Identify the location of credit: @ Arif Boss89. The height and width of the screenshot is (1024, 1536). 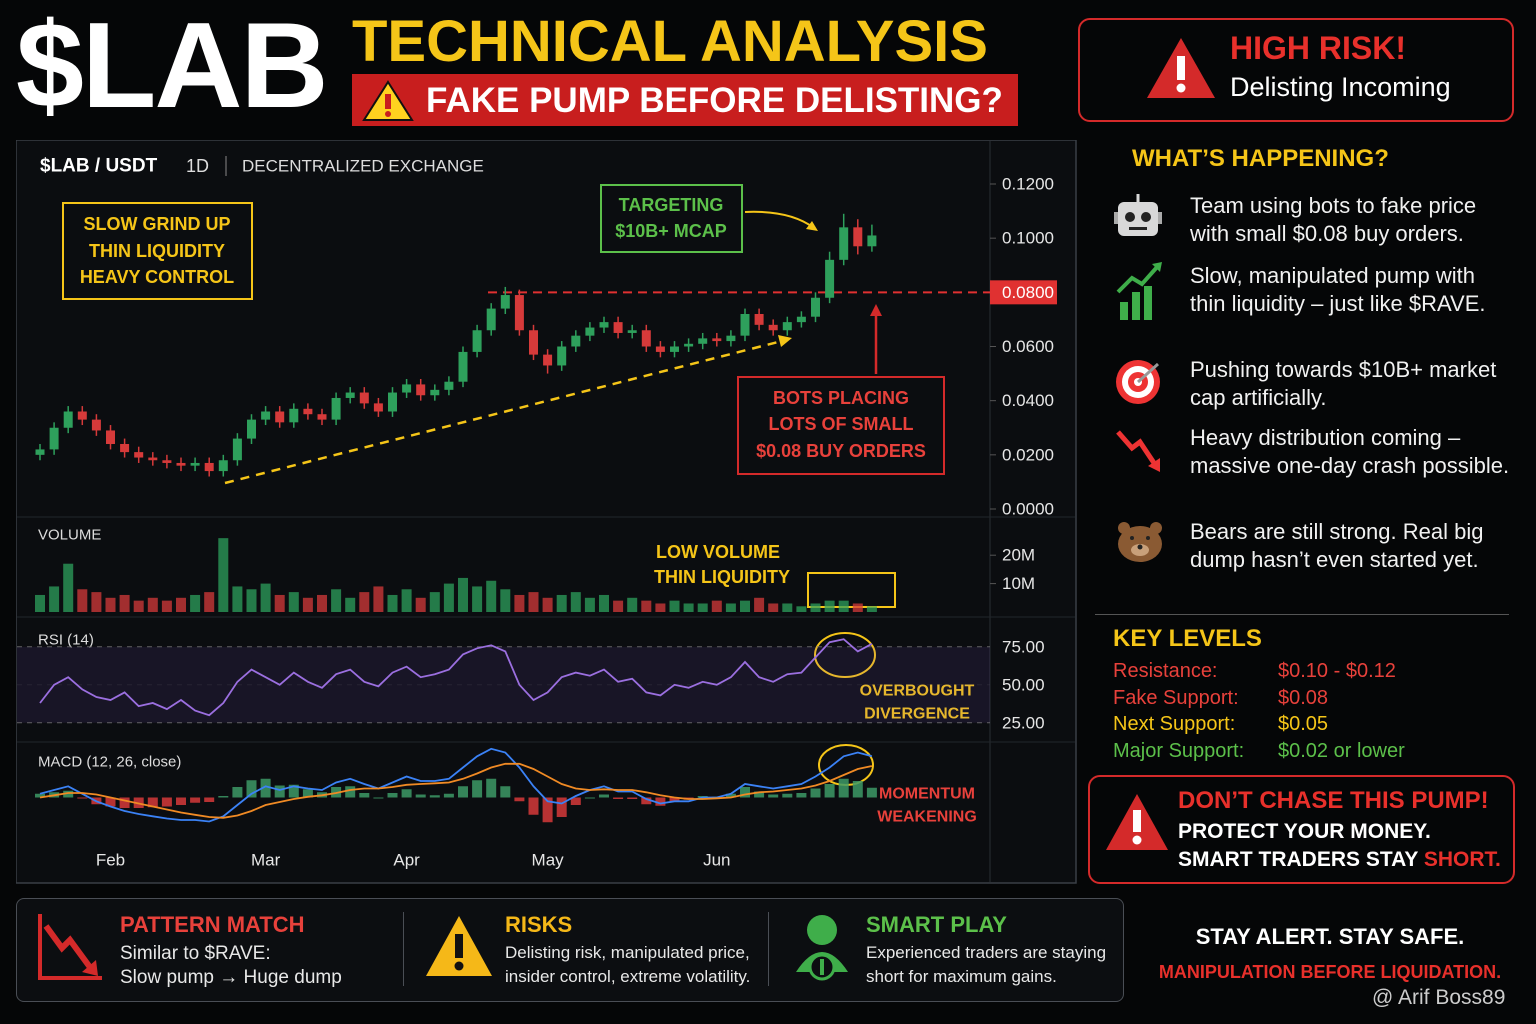
(1439, 997).